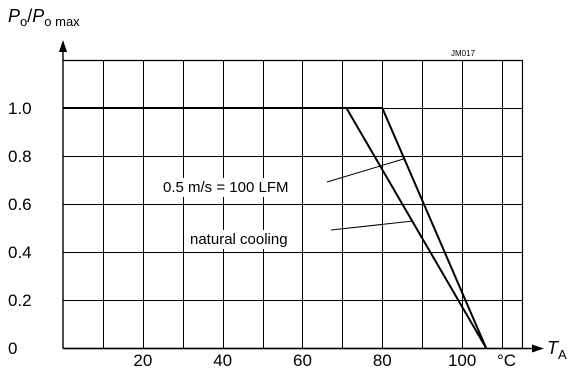  What do you see at coordinates (20, 156) in the screenshot?
I see `y-tick-label: 0.8` at bounding box center [20, 156].